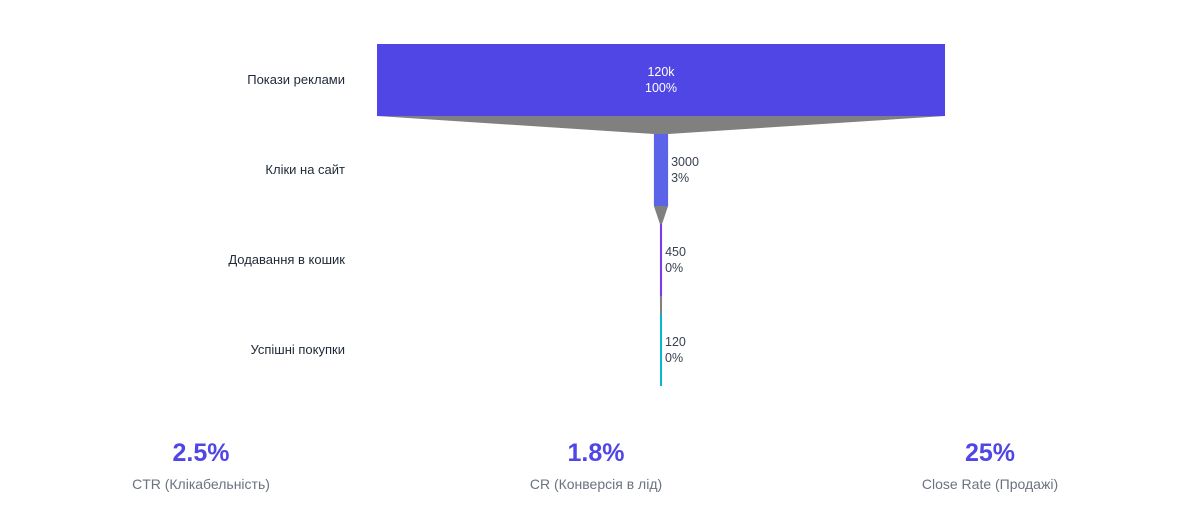 This screenshot has width=1192, height=512. Describe the element at coordinates (675, 342) in the screenshot. I see `value-label: 120` at that location.